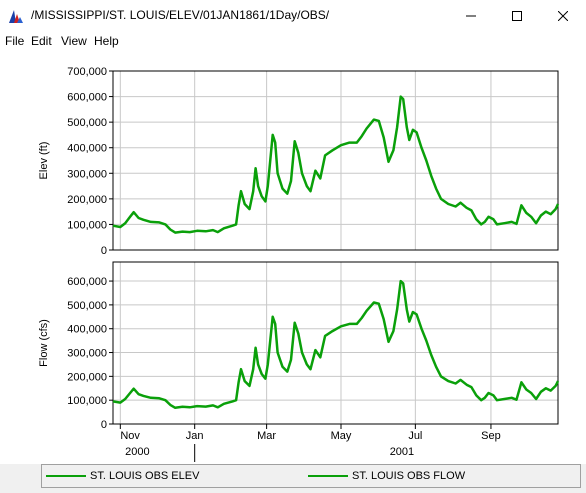  I want to click on minimize-button, so click(471, 15).